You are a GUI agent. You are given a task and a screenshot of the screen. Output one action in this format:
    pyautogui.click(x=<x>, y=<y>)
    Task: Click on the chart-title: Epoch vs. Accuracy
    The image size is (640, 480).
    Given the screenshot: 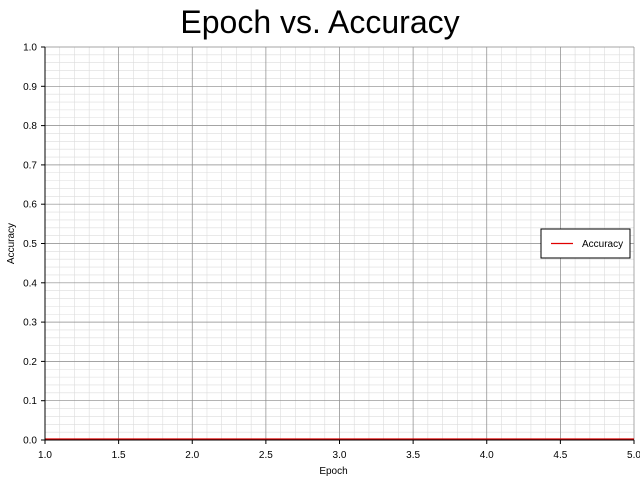 What is the action you would take?
    pyautogui.click(x=320, y=22)
    